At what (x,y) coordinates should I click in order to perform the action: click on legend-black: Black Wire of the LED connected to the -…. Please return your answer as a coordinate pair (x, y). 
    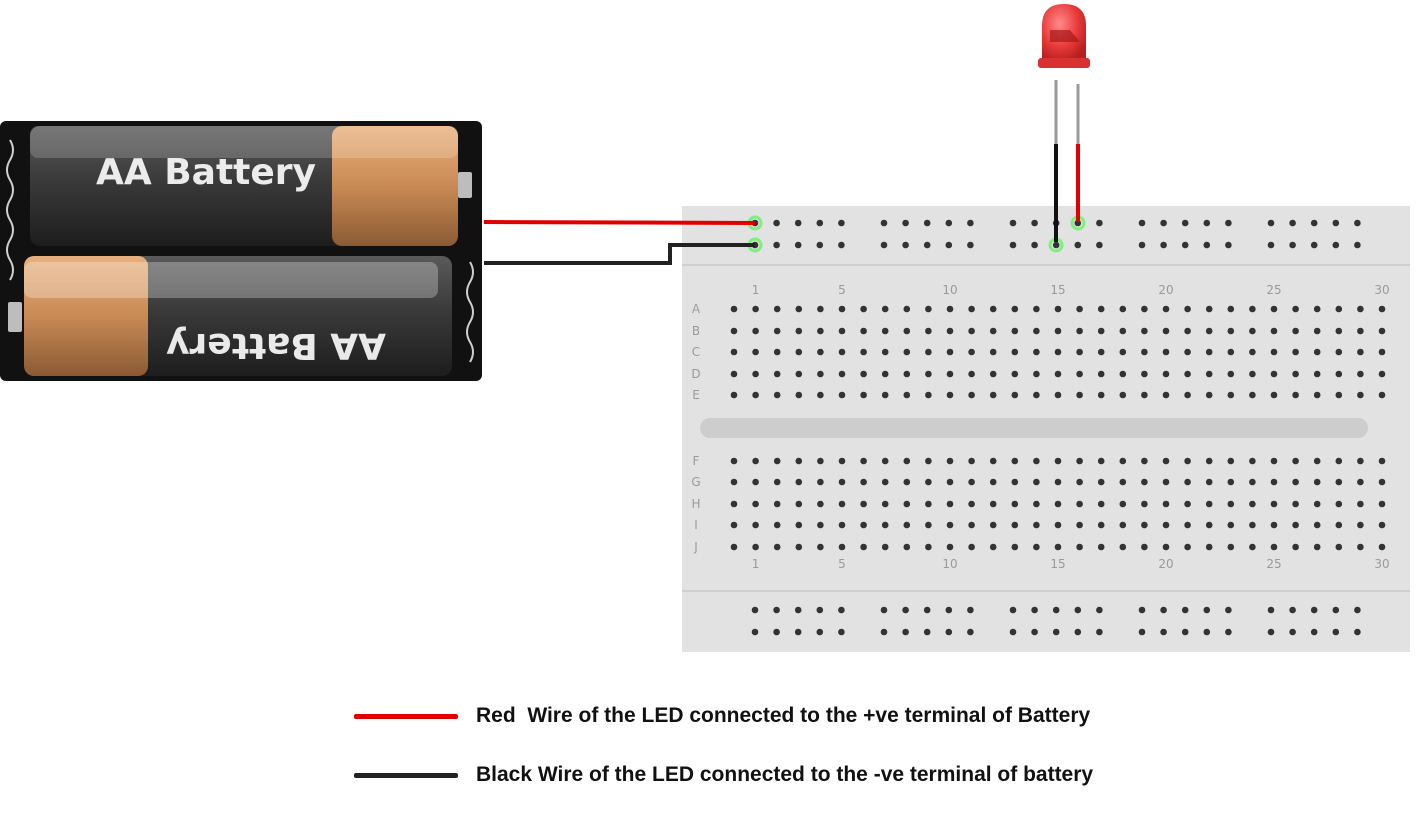
    Looking at the image, I should click on (784, 775).